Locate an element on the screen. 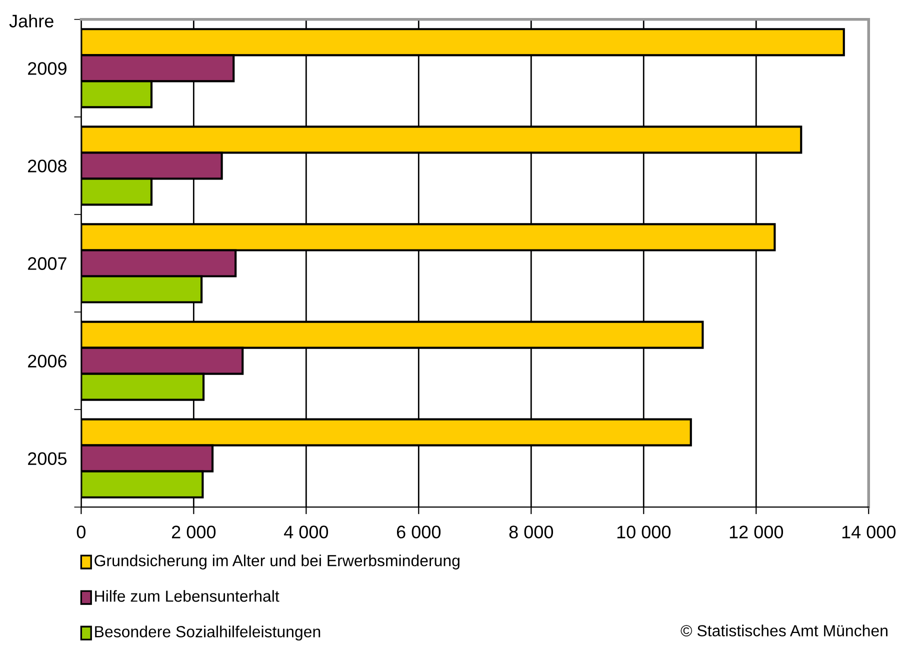 The image size is (902, 646). x-tick-label: 2 000 is located at coordinates (194, 532).